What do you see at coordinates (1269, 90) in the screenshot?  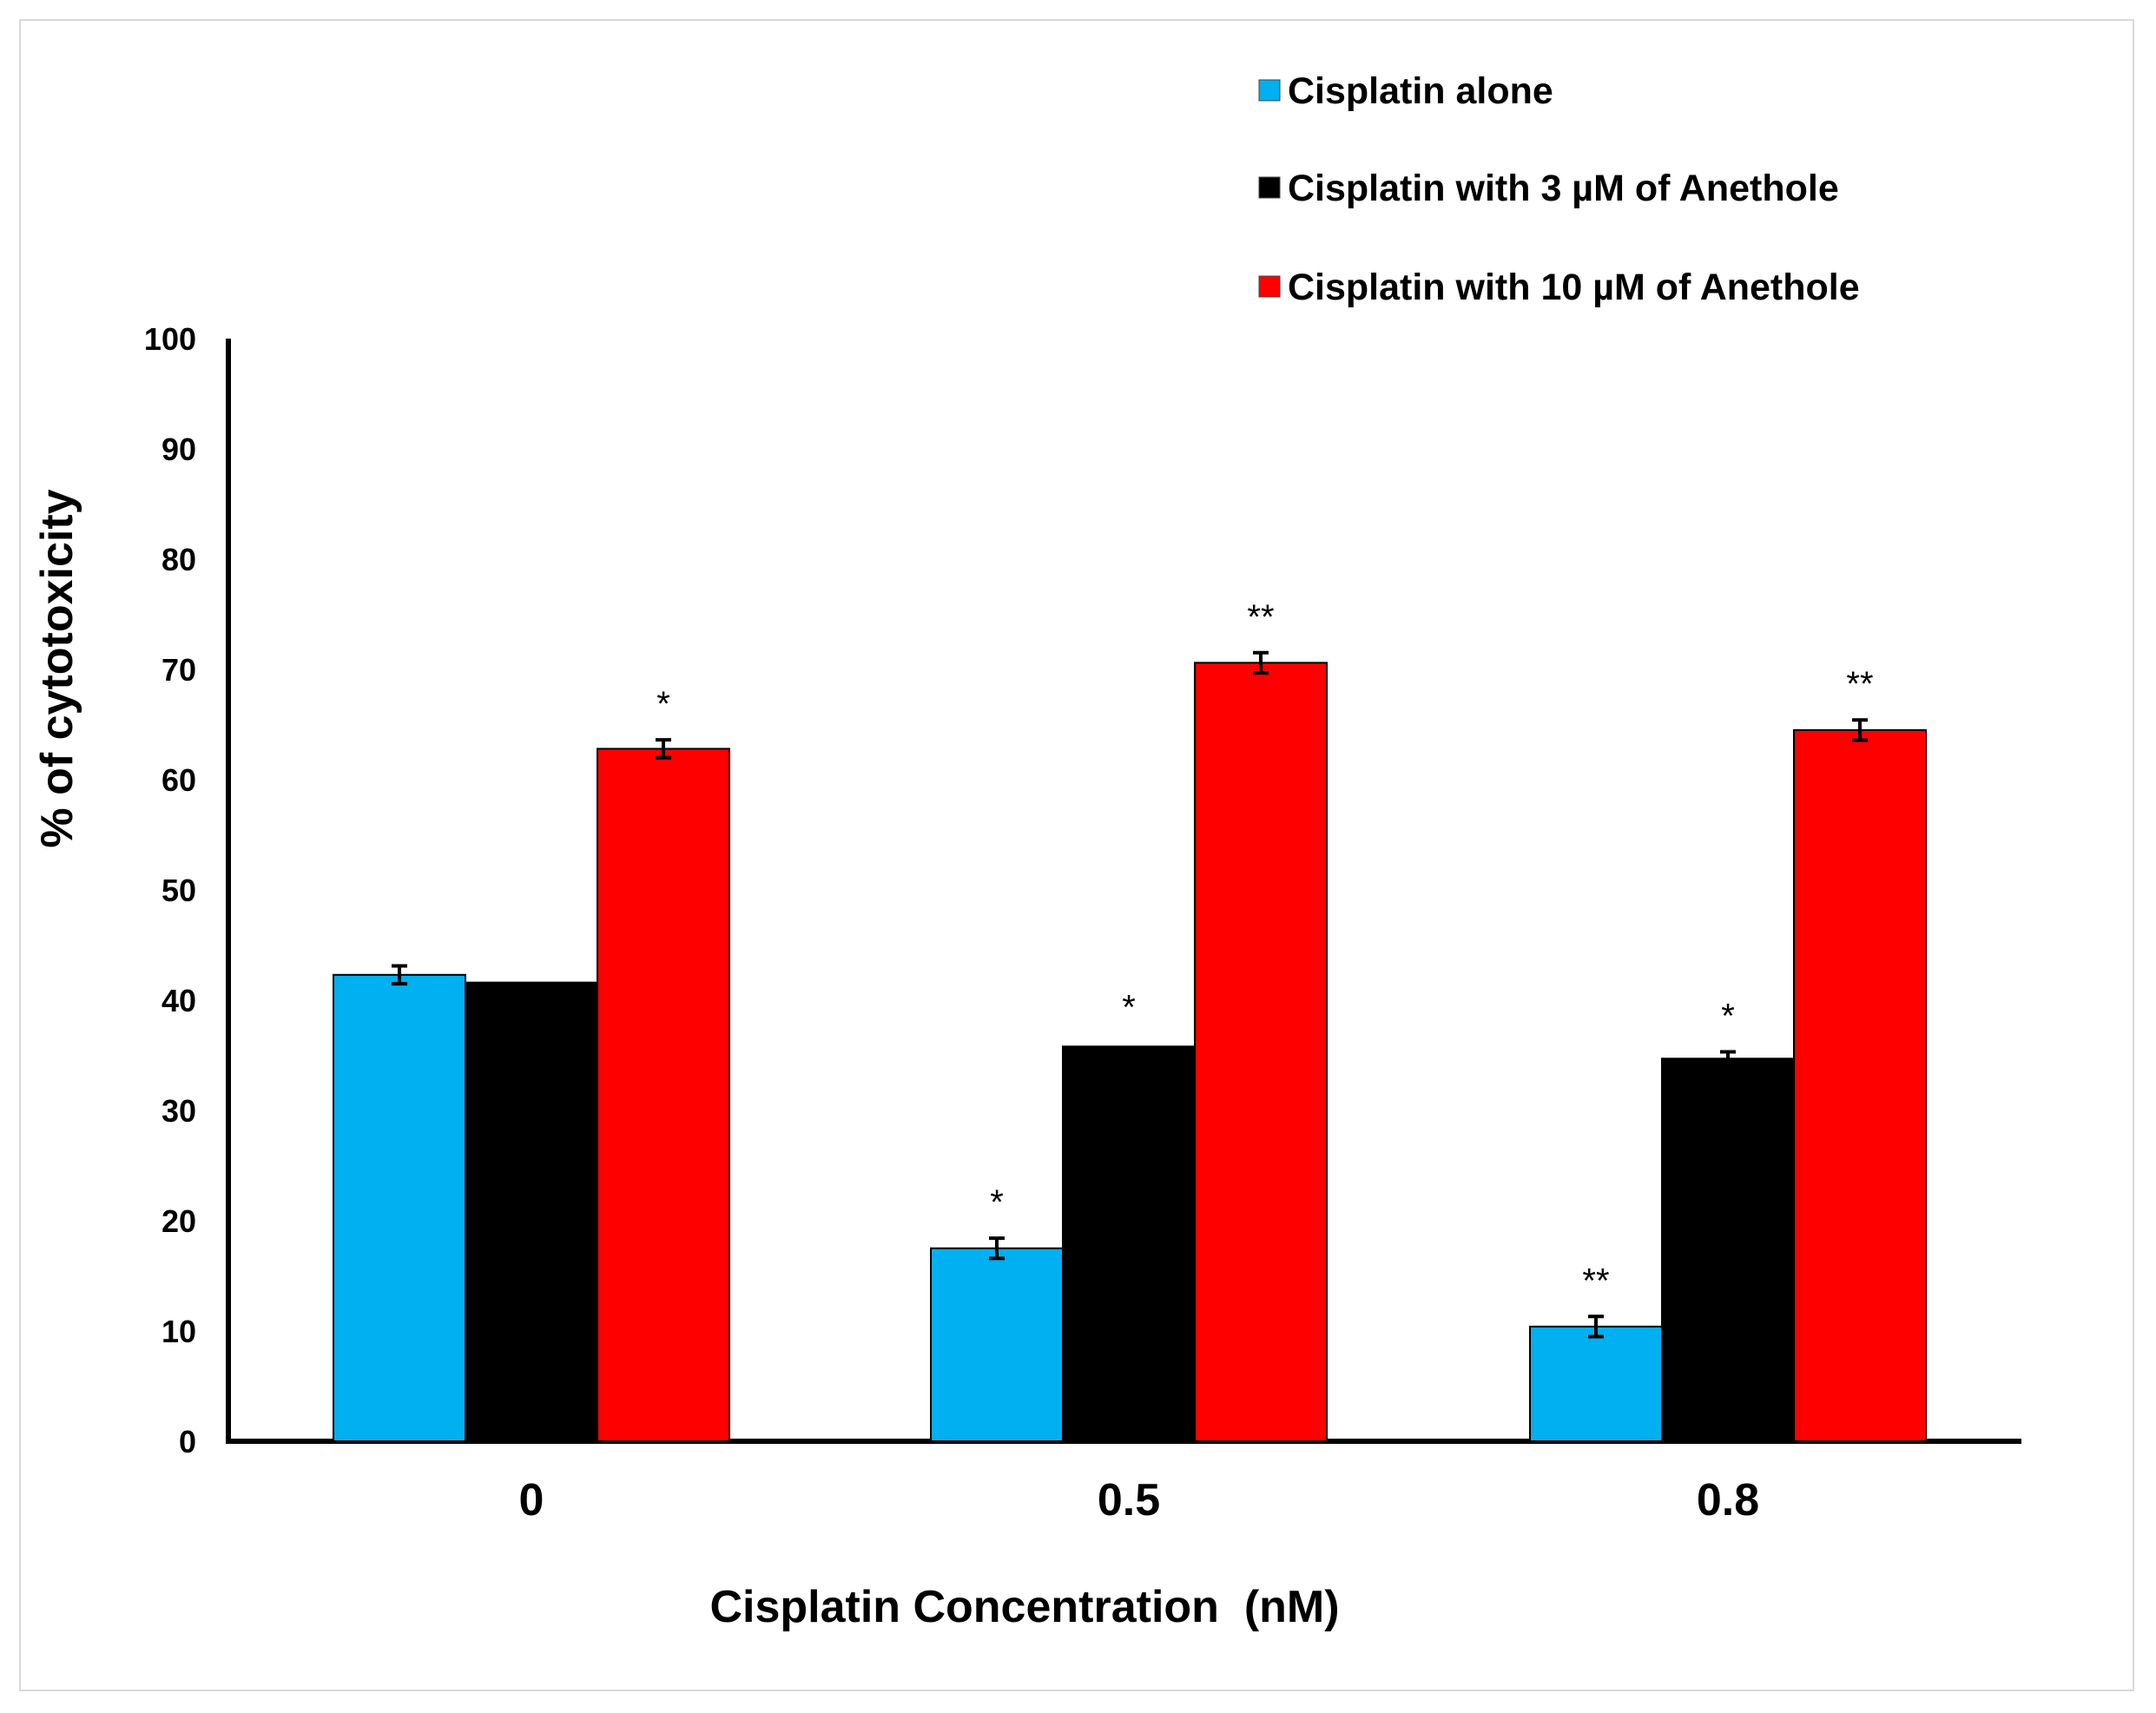 I see `legend-swatch-cisplatin-alone` at bounding box center [1269, 90].